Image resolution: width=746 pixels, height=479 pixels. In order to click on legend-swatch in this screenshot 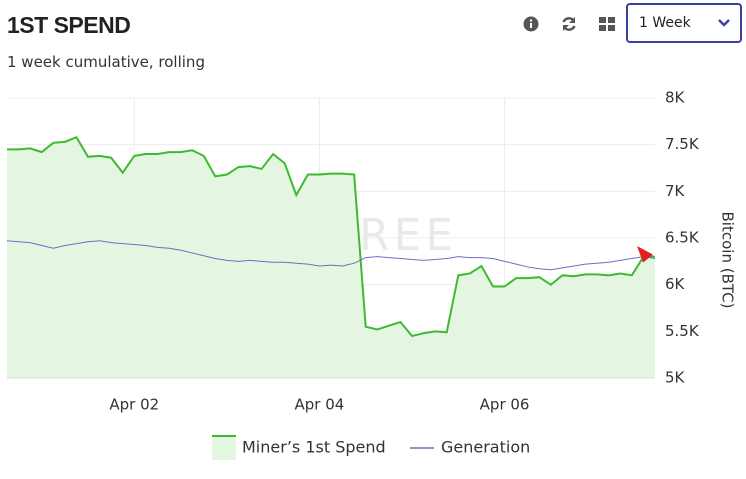, I will do `click(224, 447)`.